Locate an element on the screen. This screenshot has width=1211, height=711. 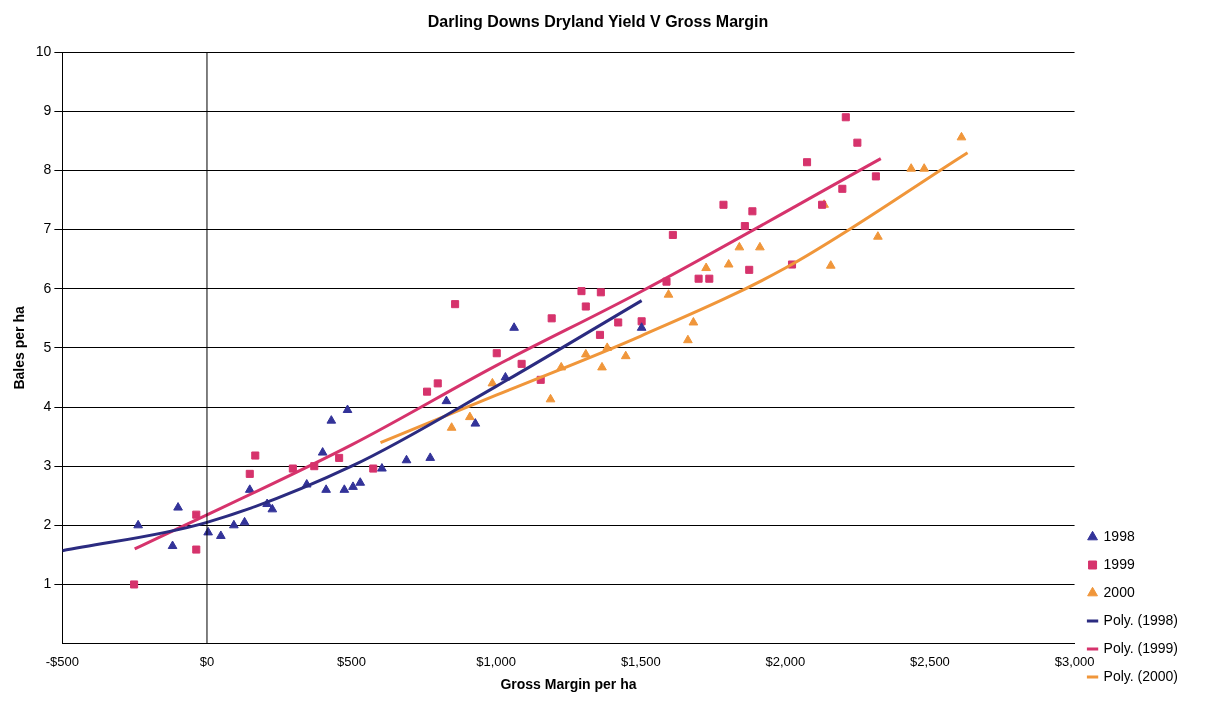
y-tick-label: 2 is located at coordinates (47, 524).